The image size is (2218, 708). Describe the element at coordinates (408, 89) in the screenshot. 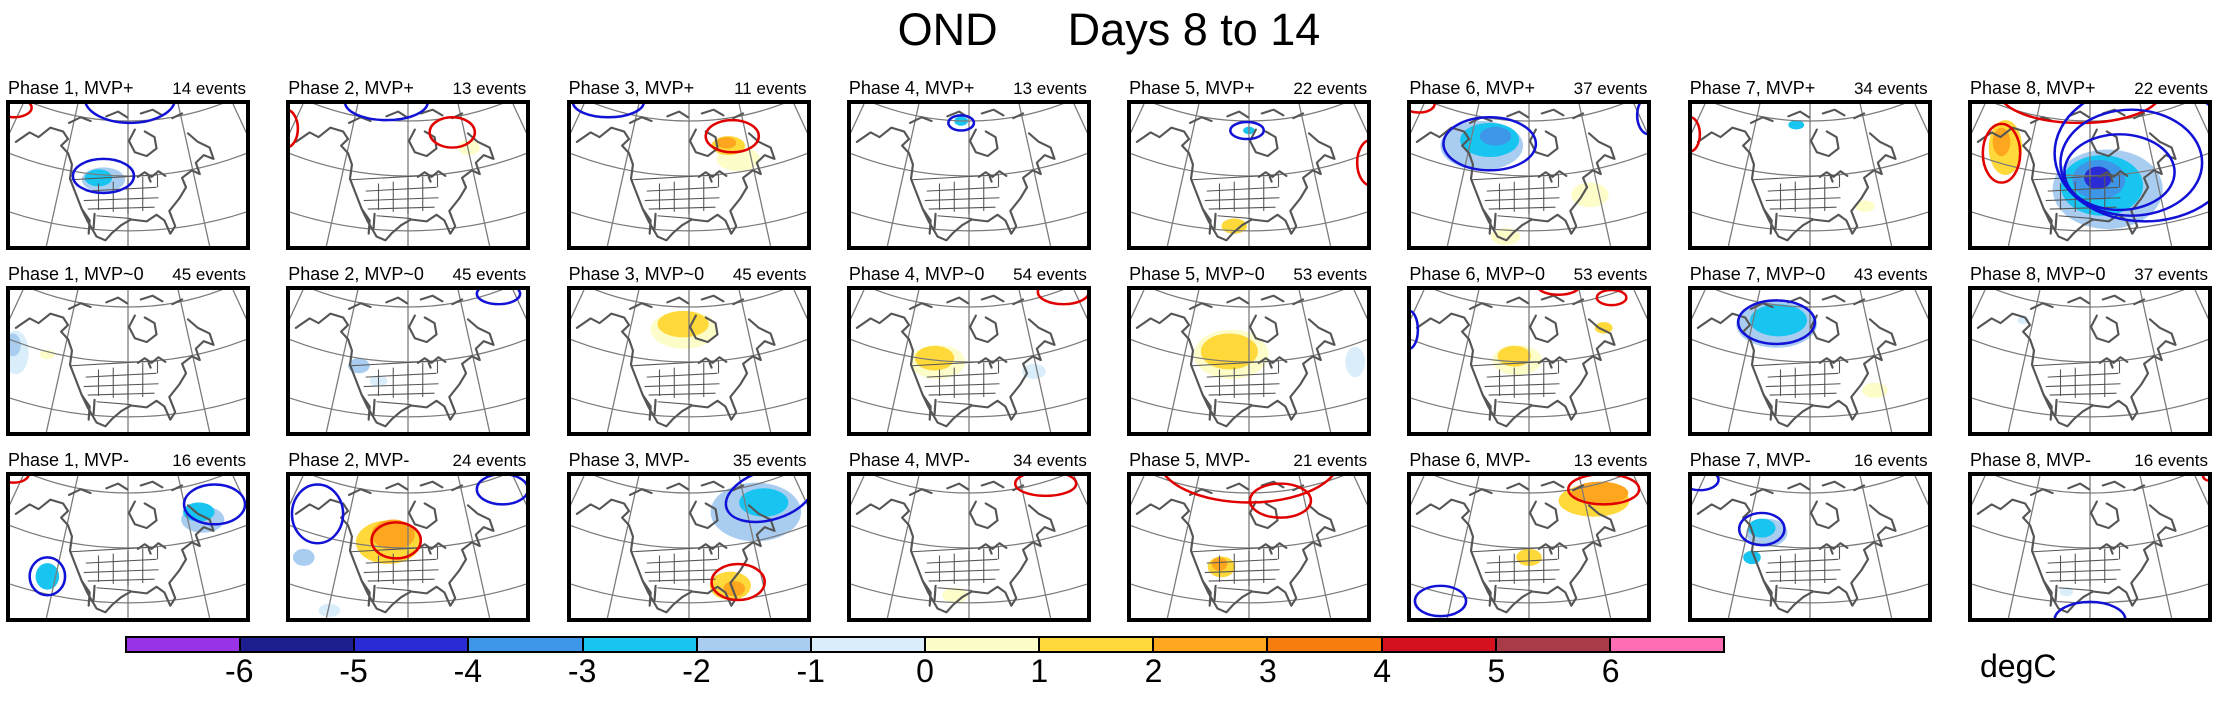

I see `panel-header: Phase 2, MVP+ 13 events` at that location.